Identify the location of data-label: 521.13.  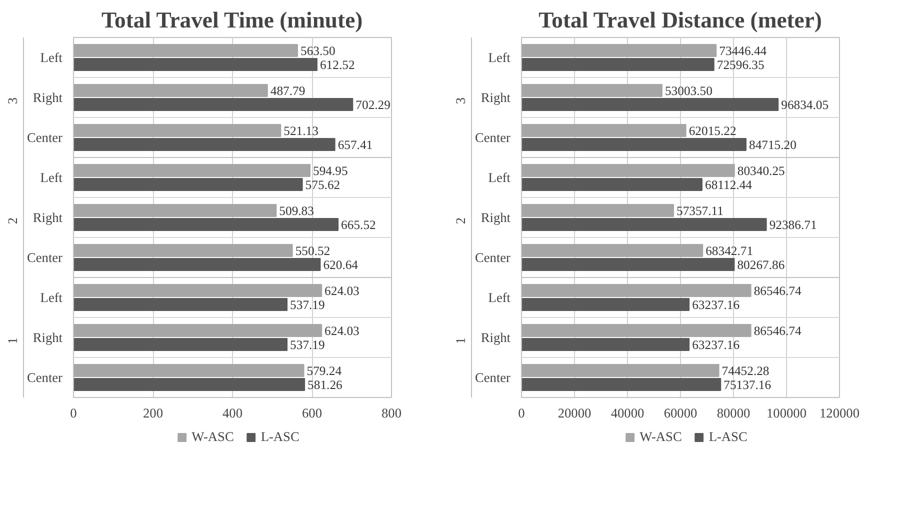
(301, 131).